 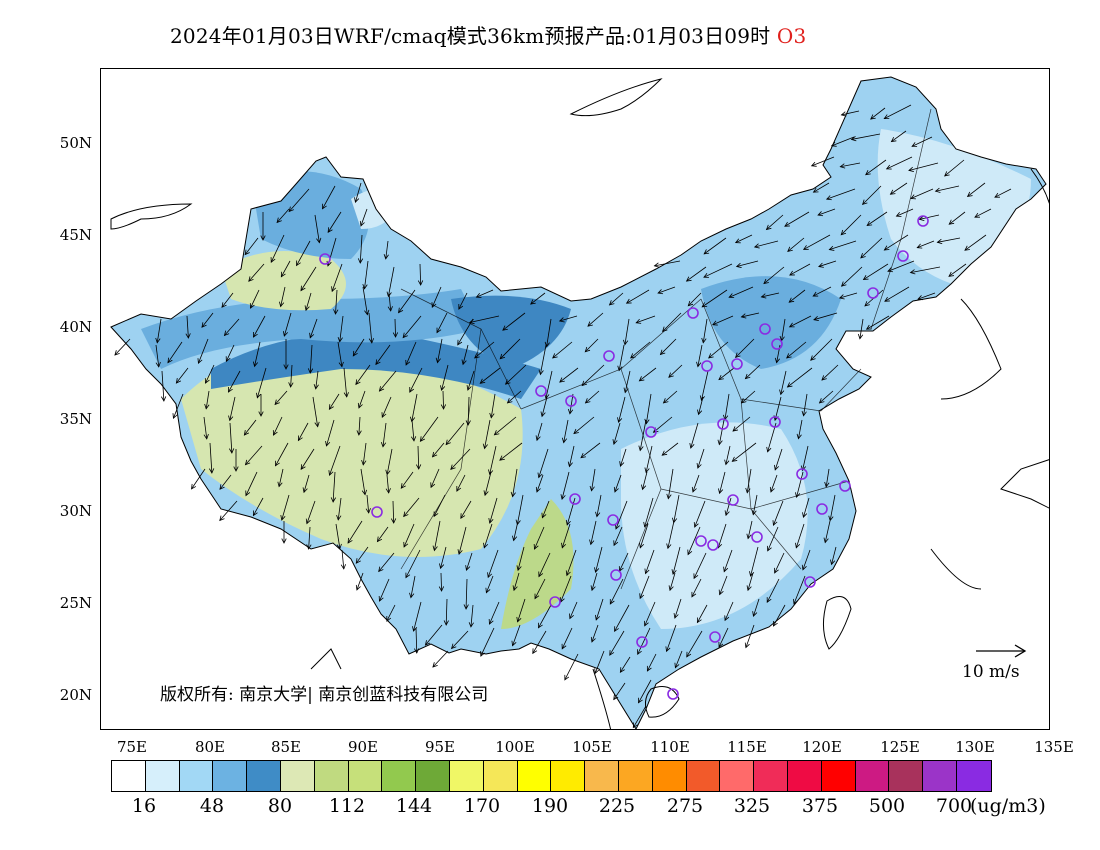 What do you see at coordinates (752, 806) in the screenshot?
I see `colorbar-label-325: 325` at bounding box center [752, 806].